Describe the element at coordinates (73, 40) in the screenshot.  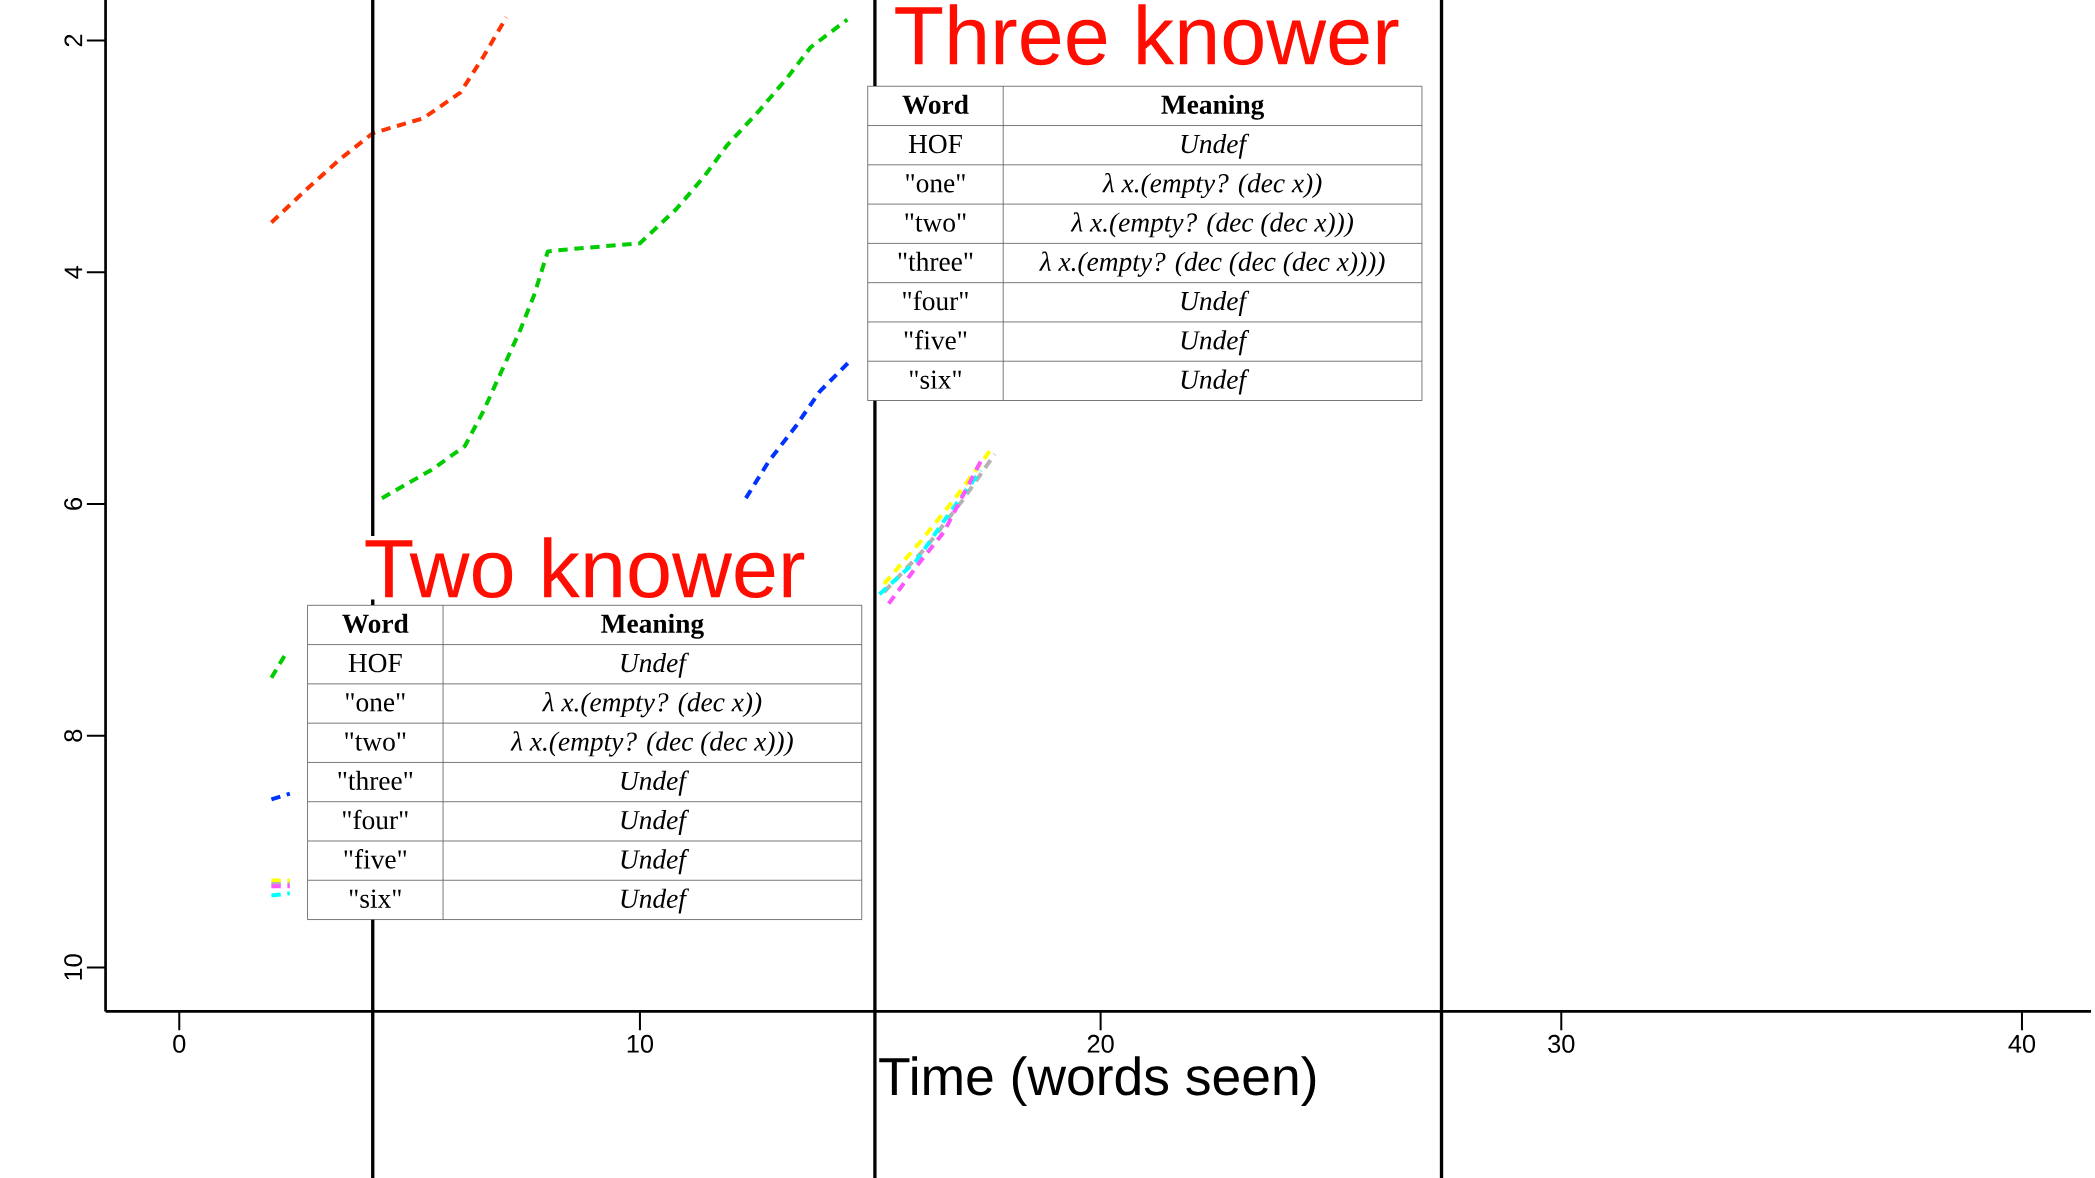
I see `y-tick-label: 2` at that location.